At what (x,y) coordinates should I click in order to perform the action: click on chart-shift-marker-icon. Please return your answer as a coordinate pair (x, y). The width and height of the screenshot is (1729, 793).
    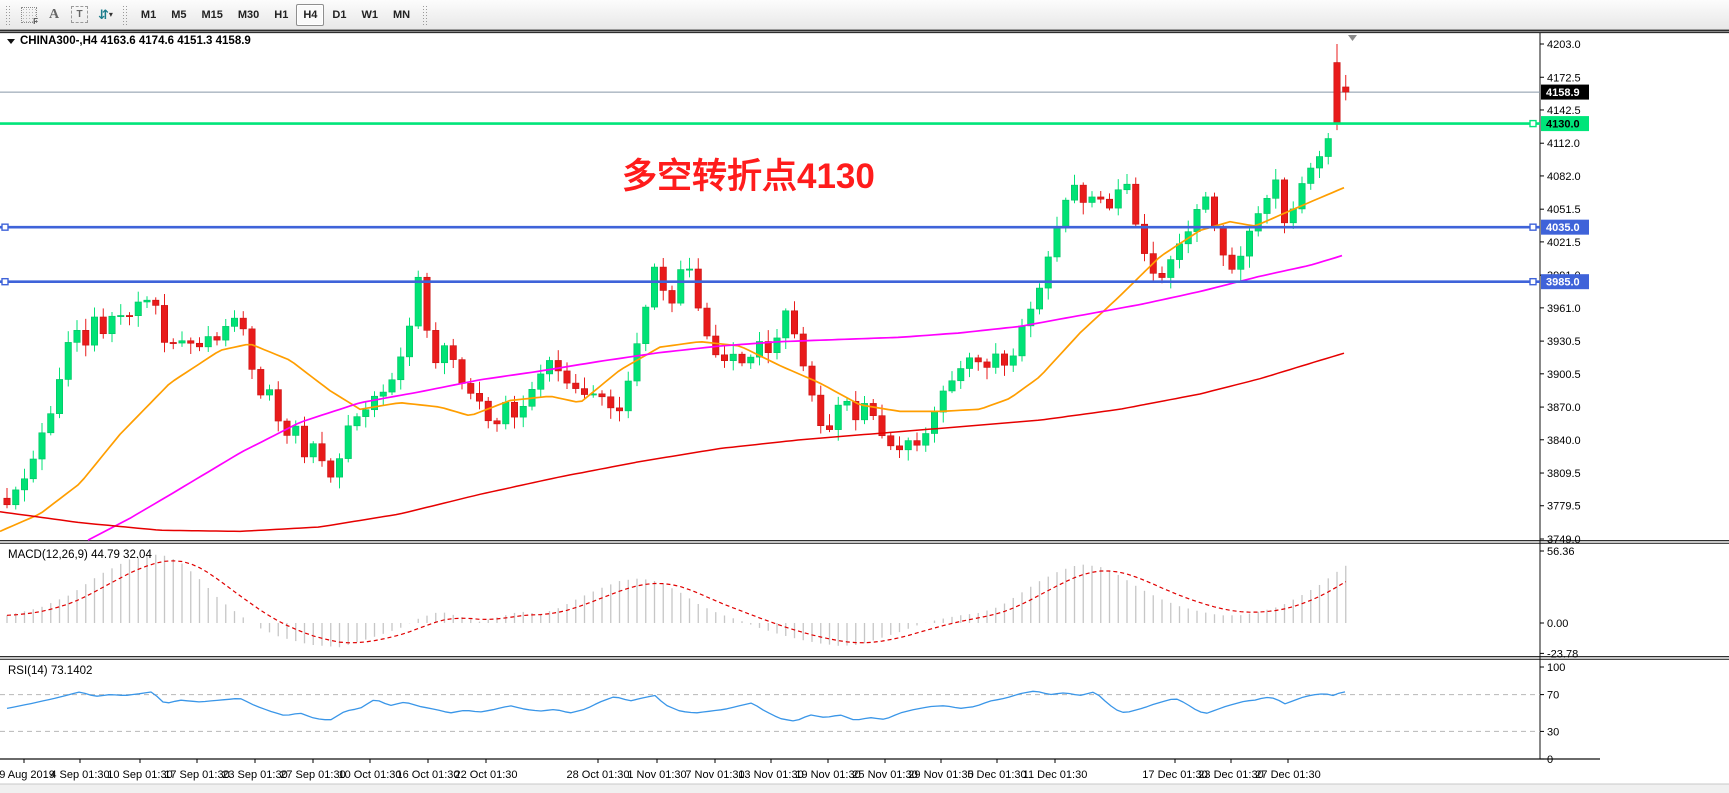
    Looking at the image, I should click on (1352, 38).